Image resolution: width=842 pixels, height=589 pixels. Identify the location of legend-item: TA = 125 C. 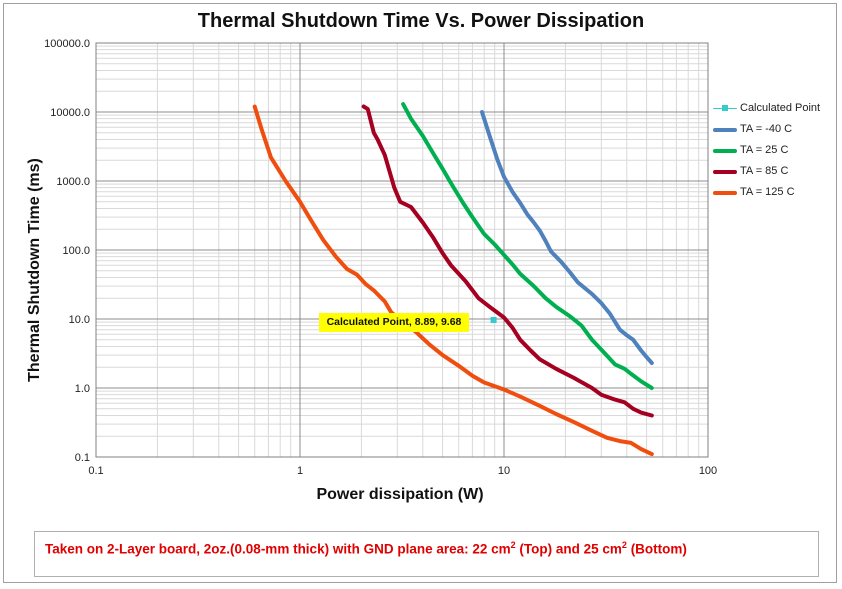
(770, 194).